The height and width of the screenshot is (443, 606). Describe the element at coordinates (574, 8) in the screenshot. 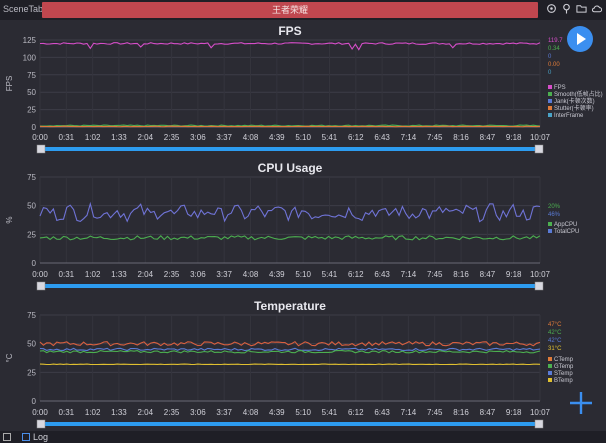

I see `toolbar-icons` at that location.